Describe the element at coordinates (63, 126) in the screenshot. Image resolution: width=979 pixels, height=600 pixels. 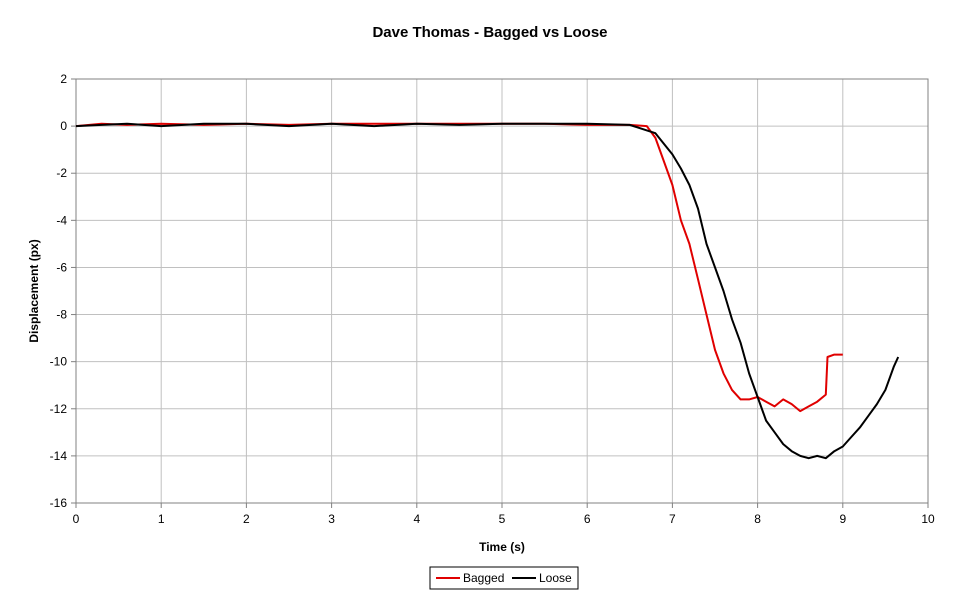
I see `y-tick-label: 0` at that location.